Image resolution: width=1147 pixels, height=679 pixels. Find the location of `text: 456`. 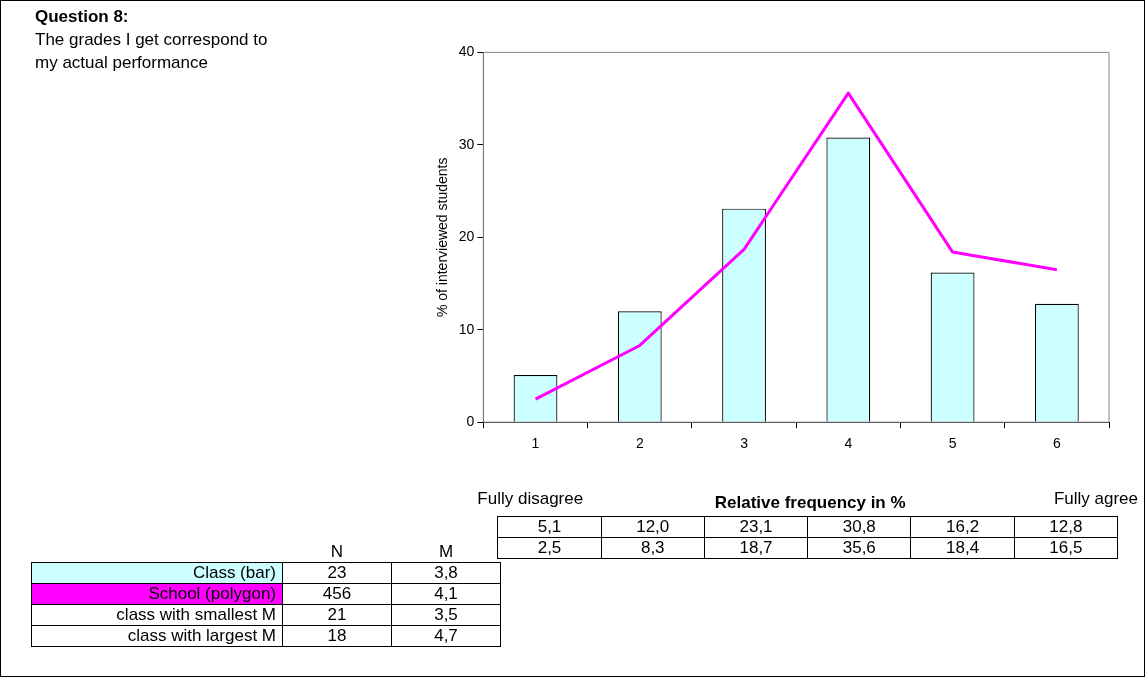

text: 456 is located at coordinates (337, 594).